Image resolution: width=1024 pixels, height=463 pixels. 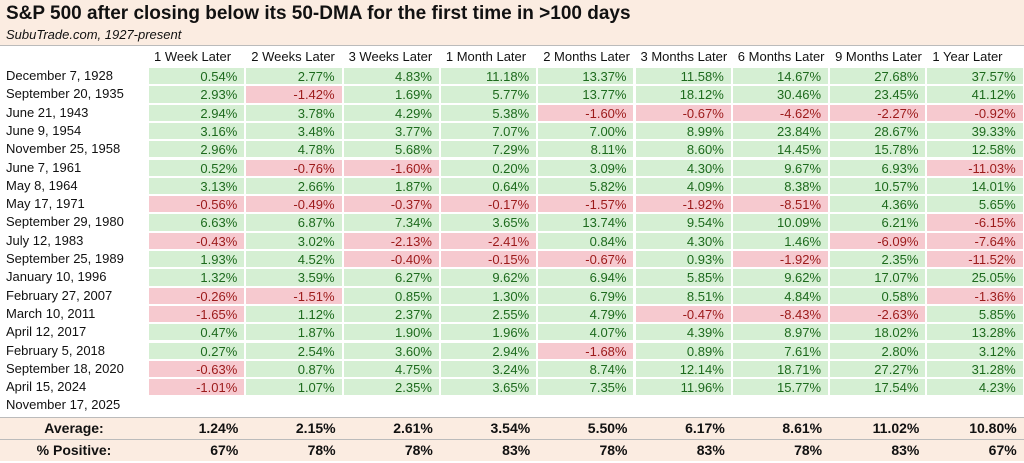 I want to click on value-cell: 1.07%, so click(x=294, y=387).